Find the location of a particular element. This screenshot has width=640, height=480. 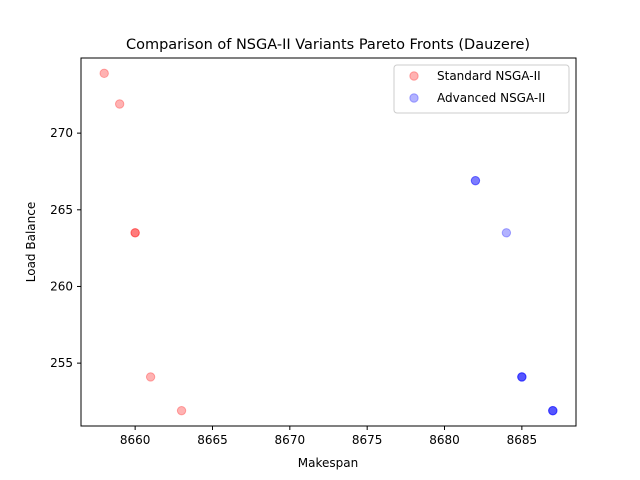

x-tick-label-8665: 8665 is located at coordinates (212, 440).